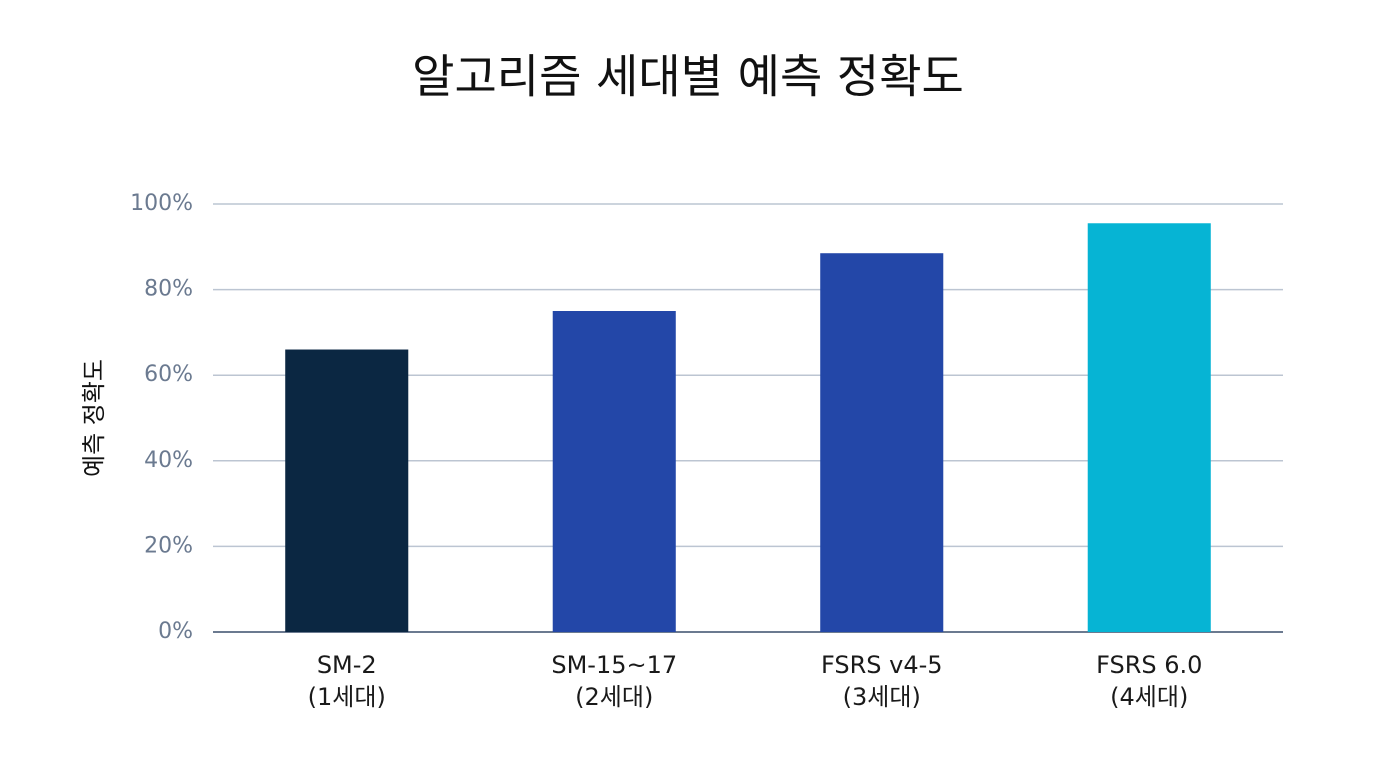 The height and width of the screenshot is (768, 1376). Describe the element at coordinates (1149, 697) in the screenshot. I see `x-tick-label: (4세대)` at that location.